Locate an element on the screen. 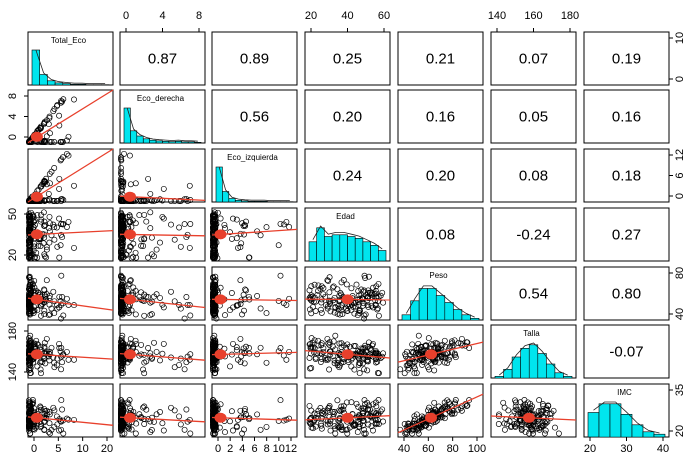  correlation-value: 0.54 is located at coordinates (533, 294).